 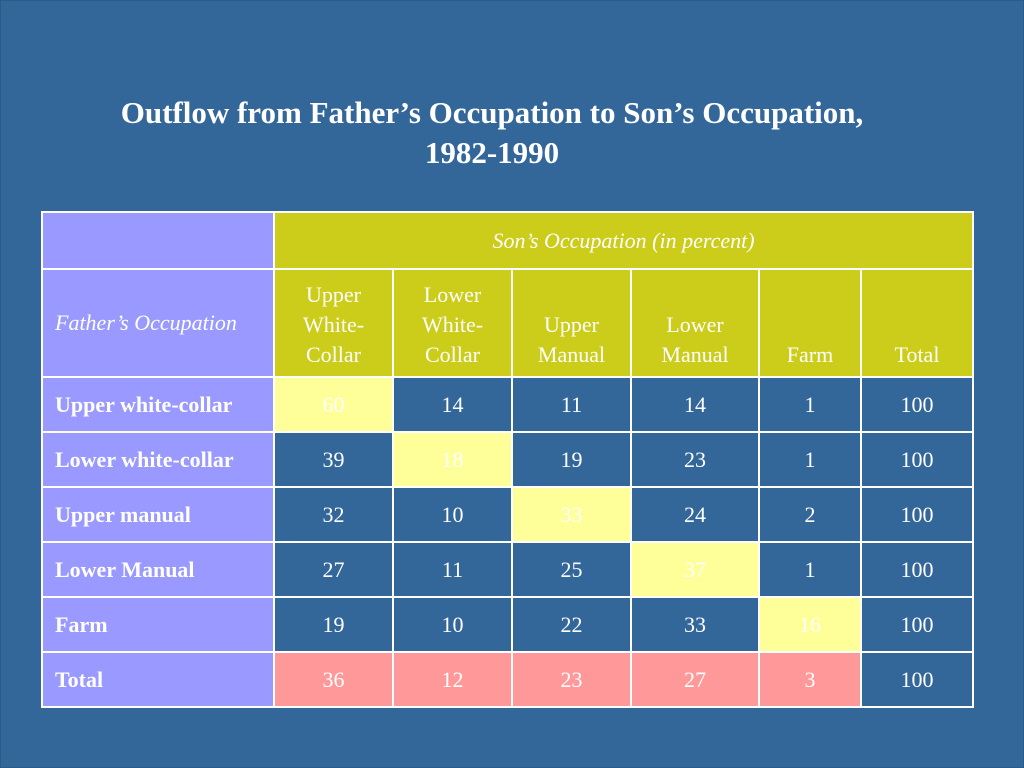 I want to click on table-cell: 23, so click(x=695, y=459).